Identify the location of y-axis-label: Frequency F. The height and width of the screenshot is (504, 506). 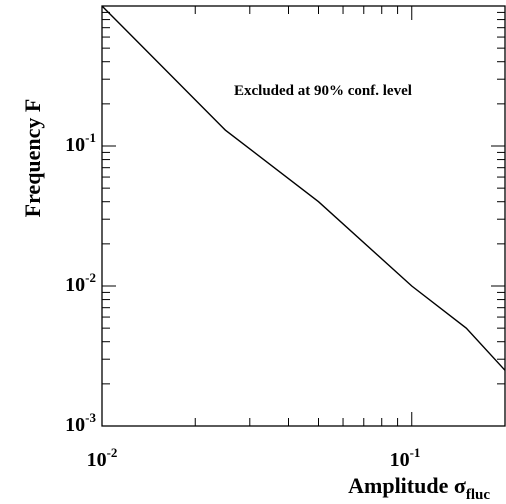
(32, 158).